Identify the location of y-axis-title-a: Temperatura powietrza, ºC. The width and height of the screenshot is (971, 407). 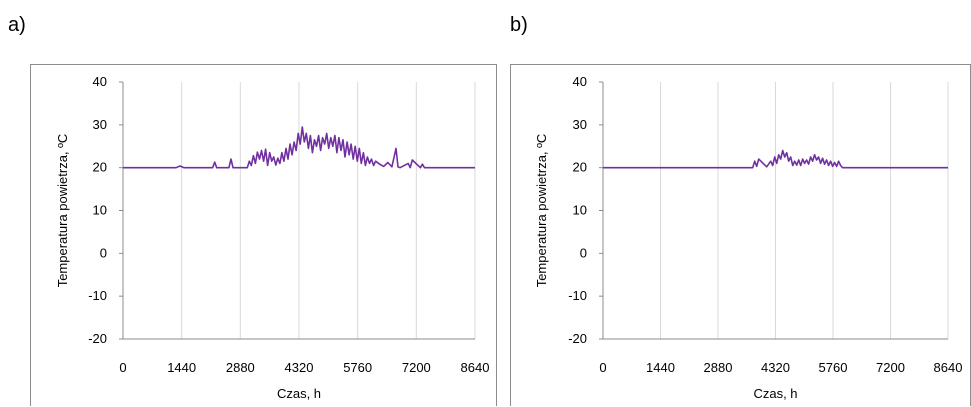
(62, 211).